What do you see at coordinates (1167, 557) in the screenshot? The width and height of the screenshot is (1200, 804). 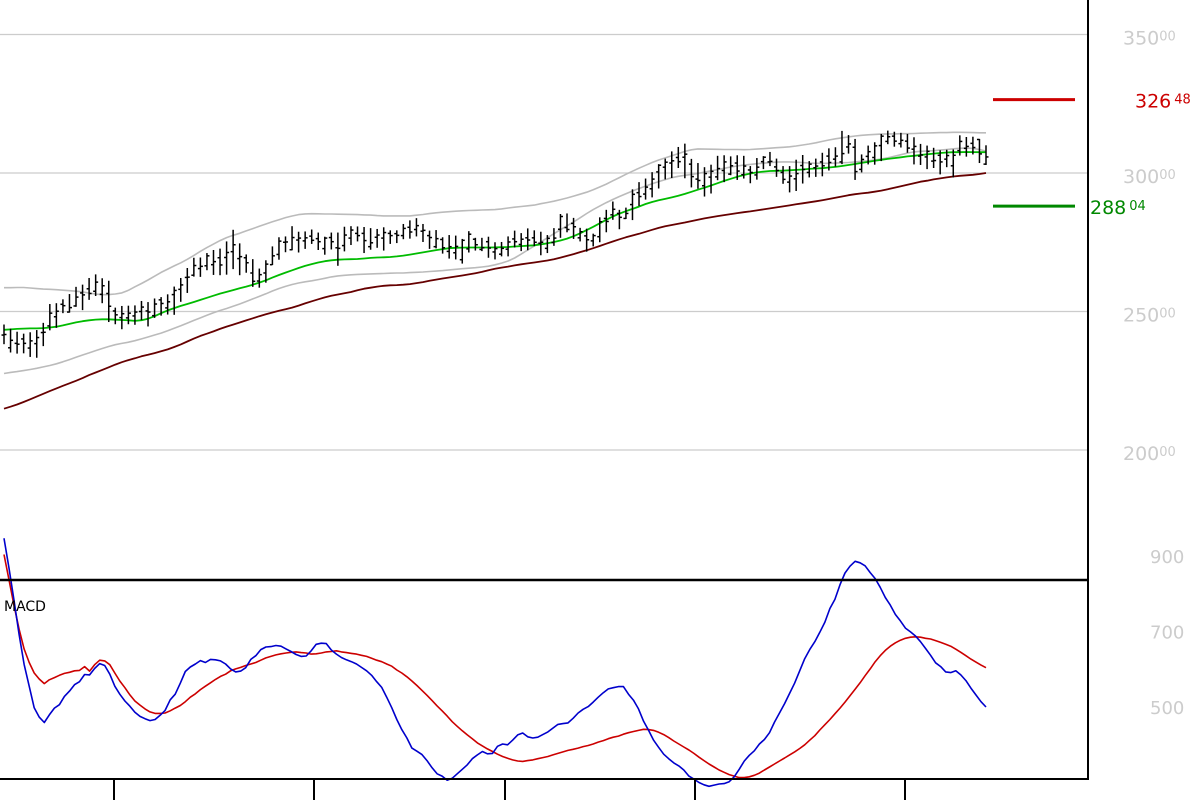 I see `macd-tick-label-900: 900` at bounding box center [1167, 557].